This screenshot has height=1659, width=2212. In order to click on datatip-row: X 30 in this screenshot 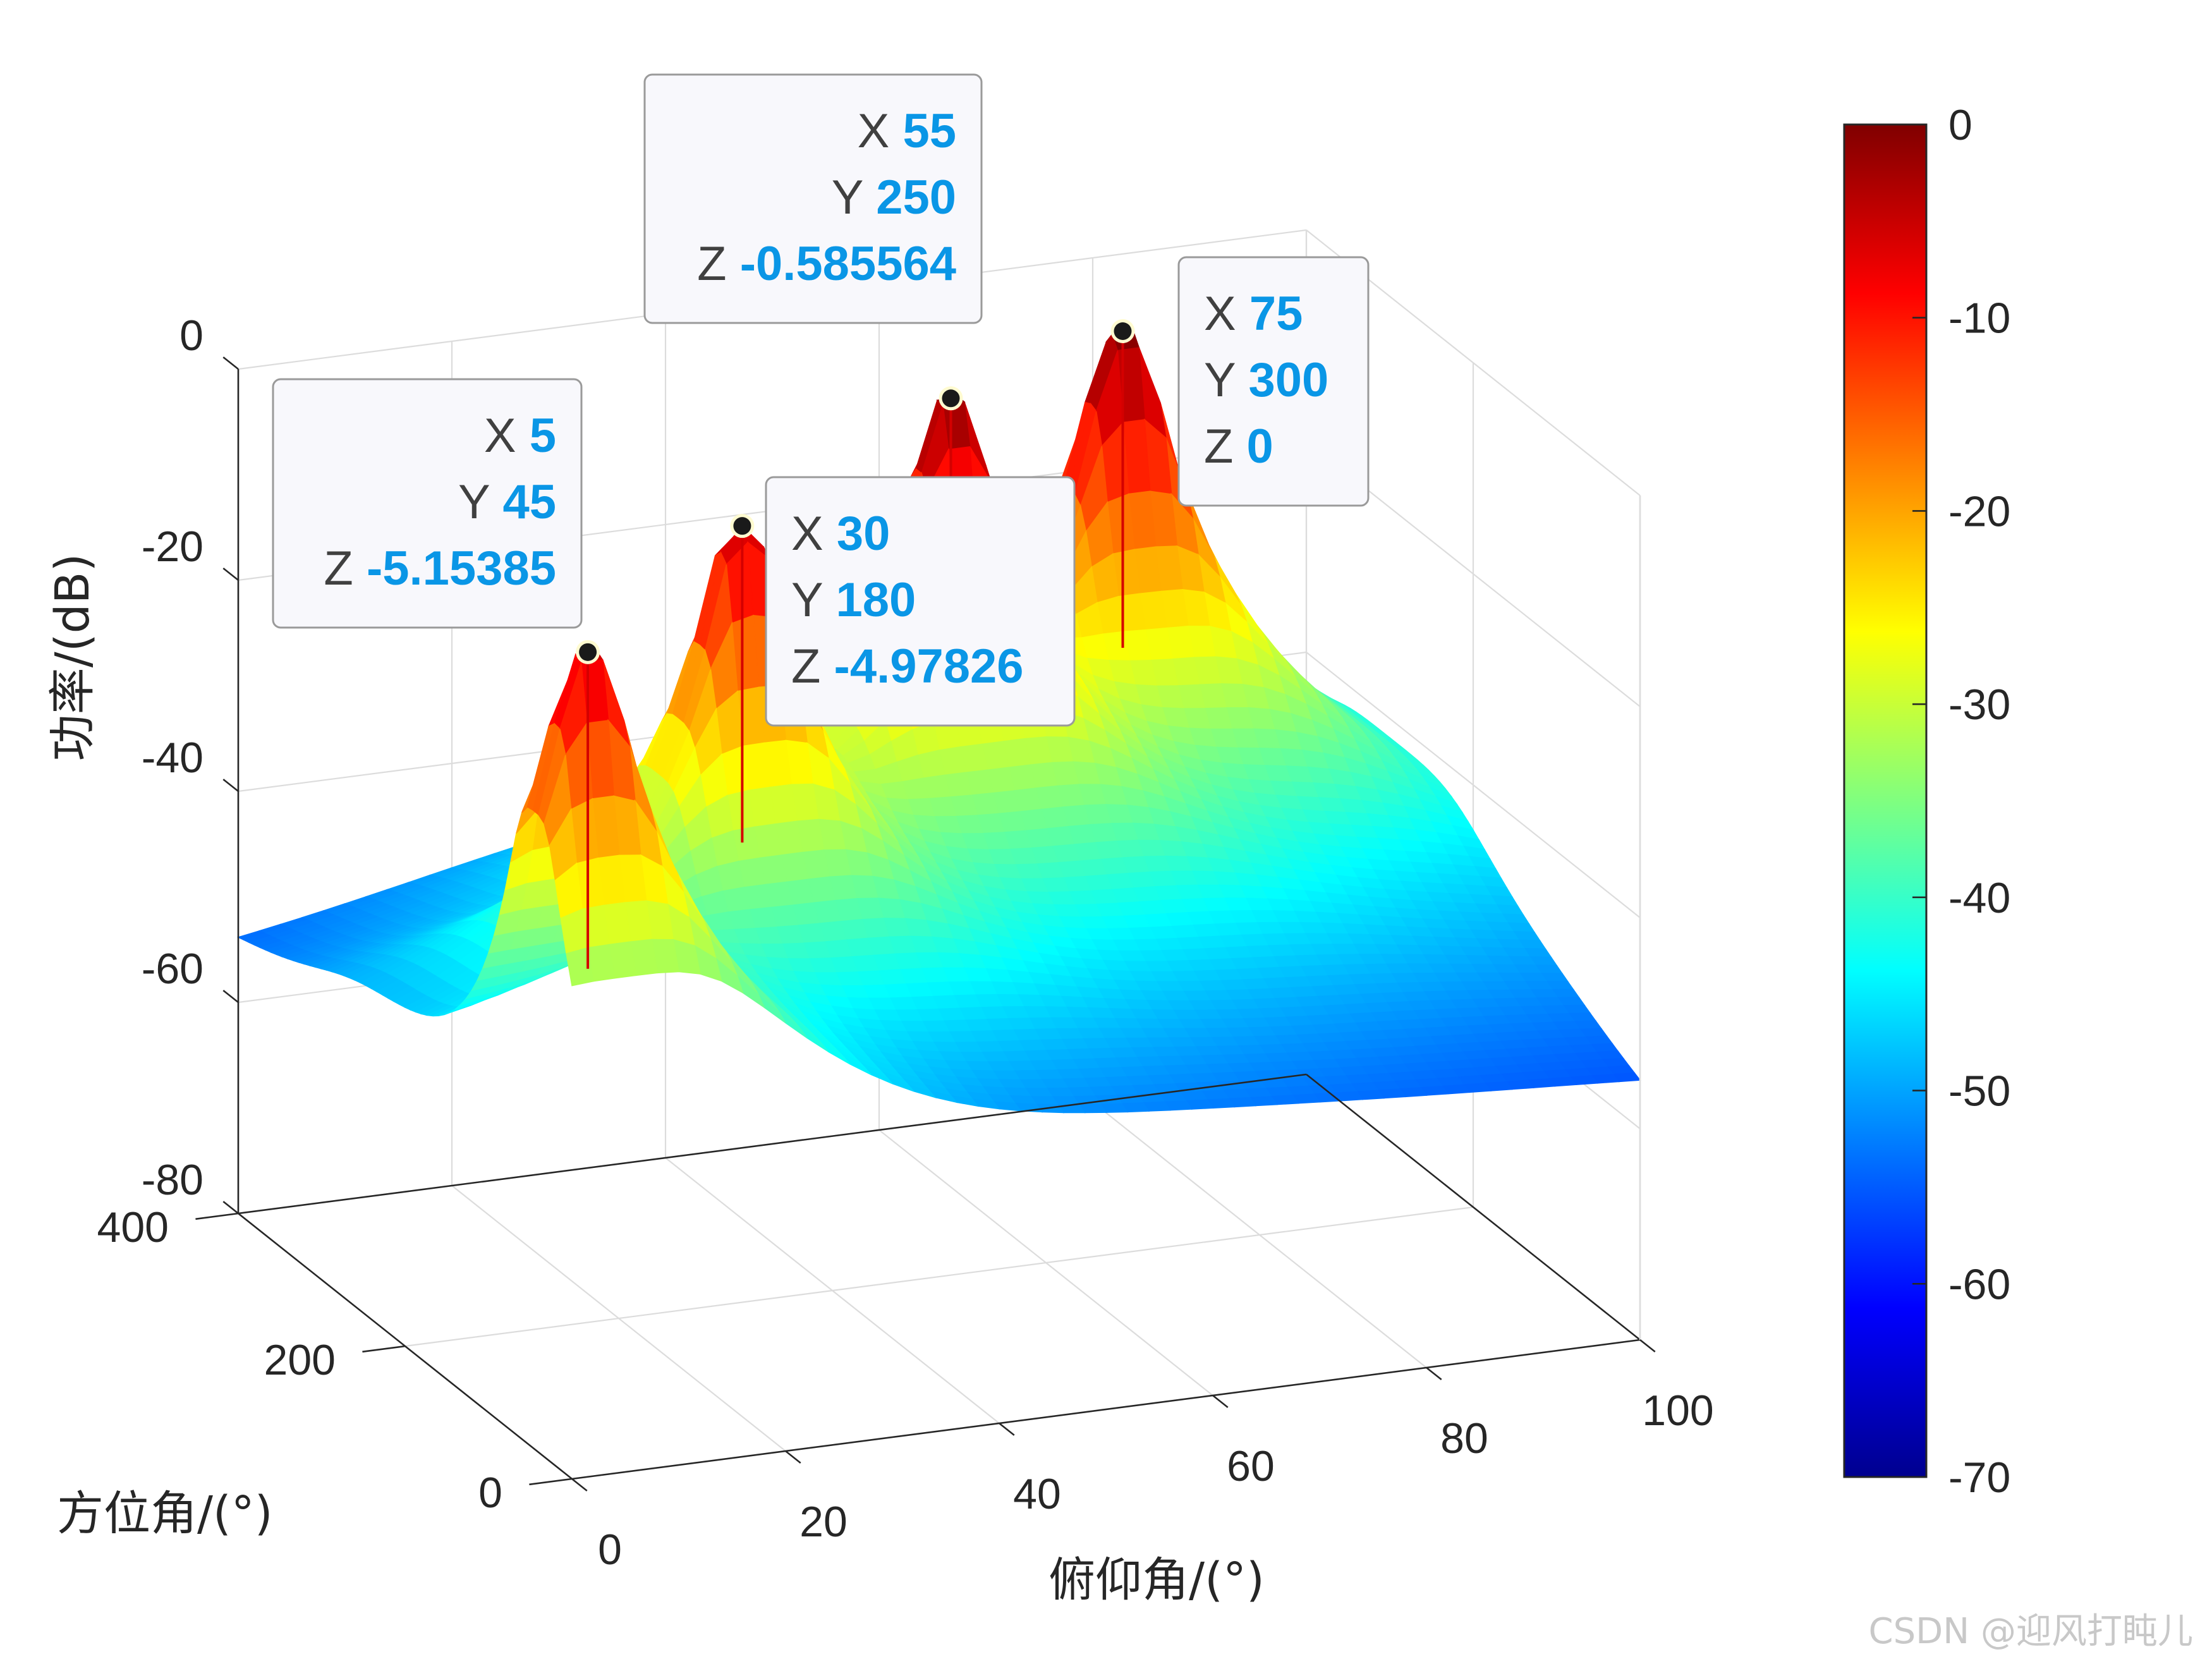, I will do `click(840, 534)`.